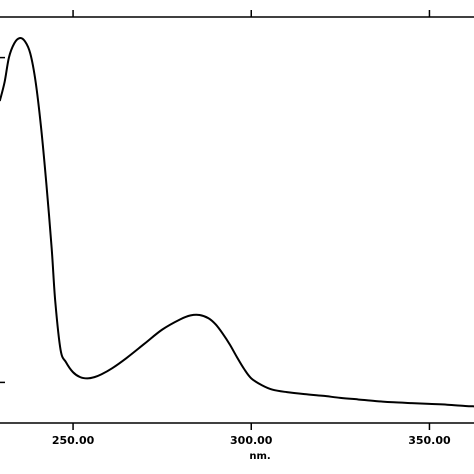 Image resolution: width=474 pixels, height=474 pixels. What do you see at coordinates (251, 440) in the screenshot?
I see `x-tick-label-1: 300.00` at bounding box center [251, 440].